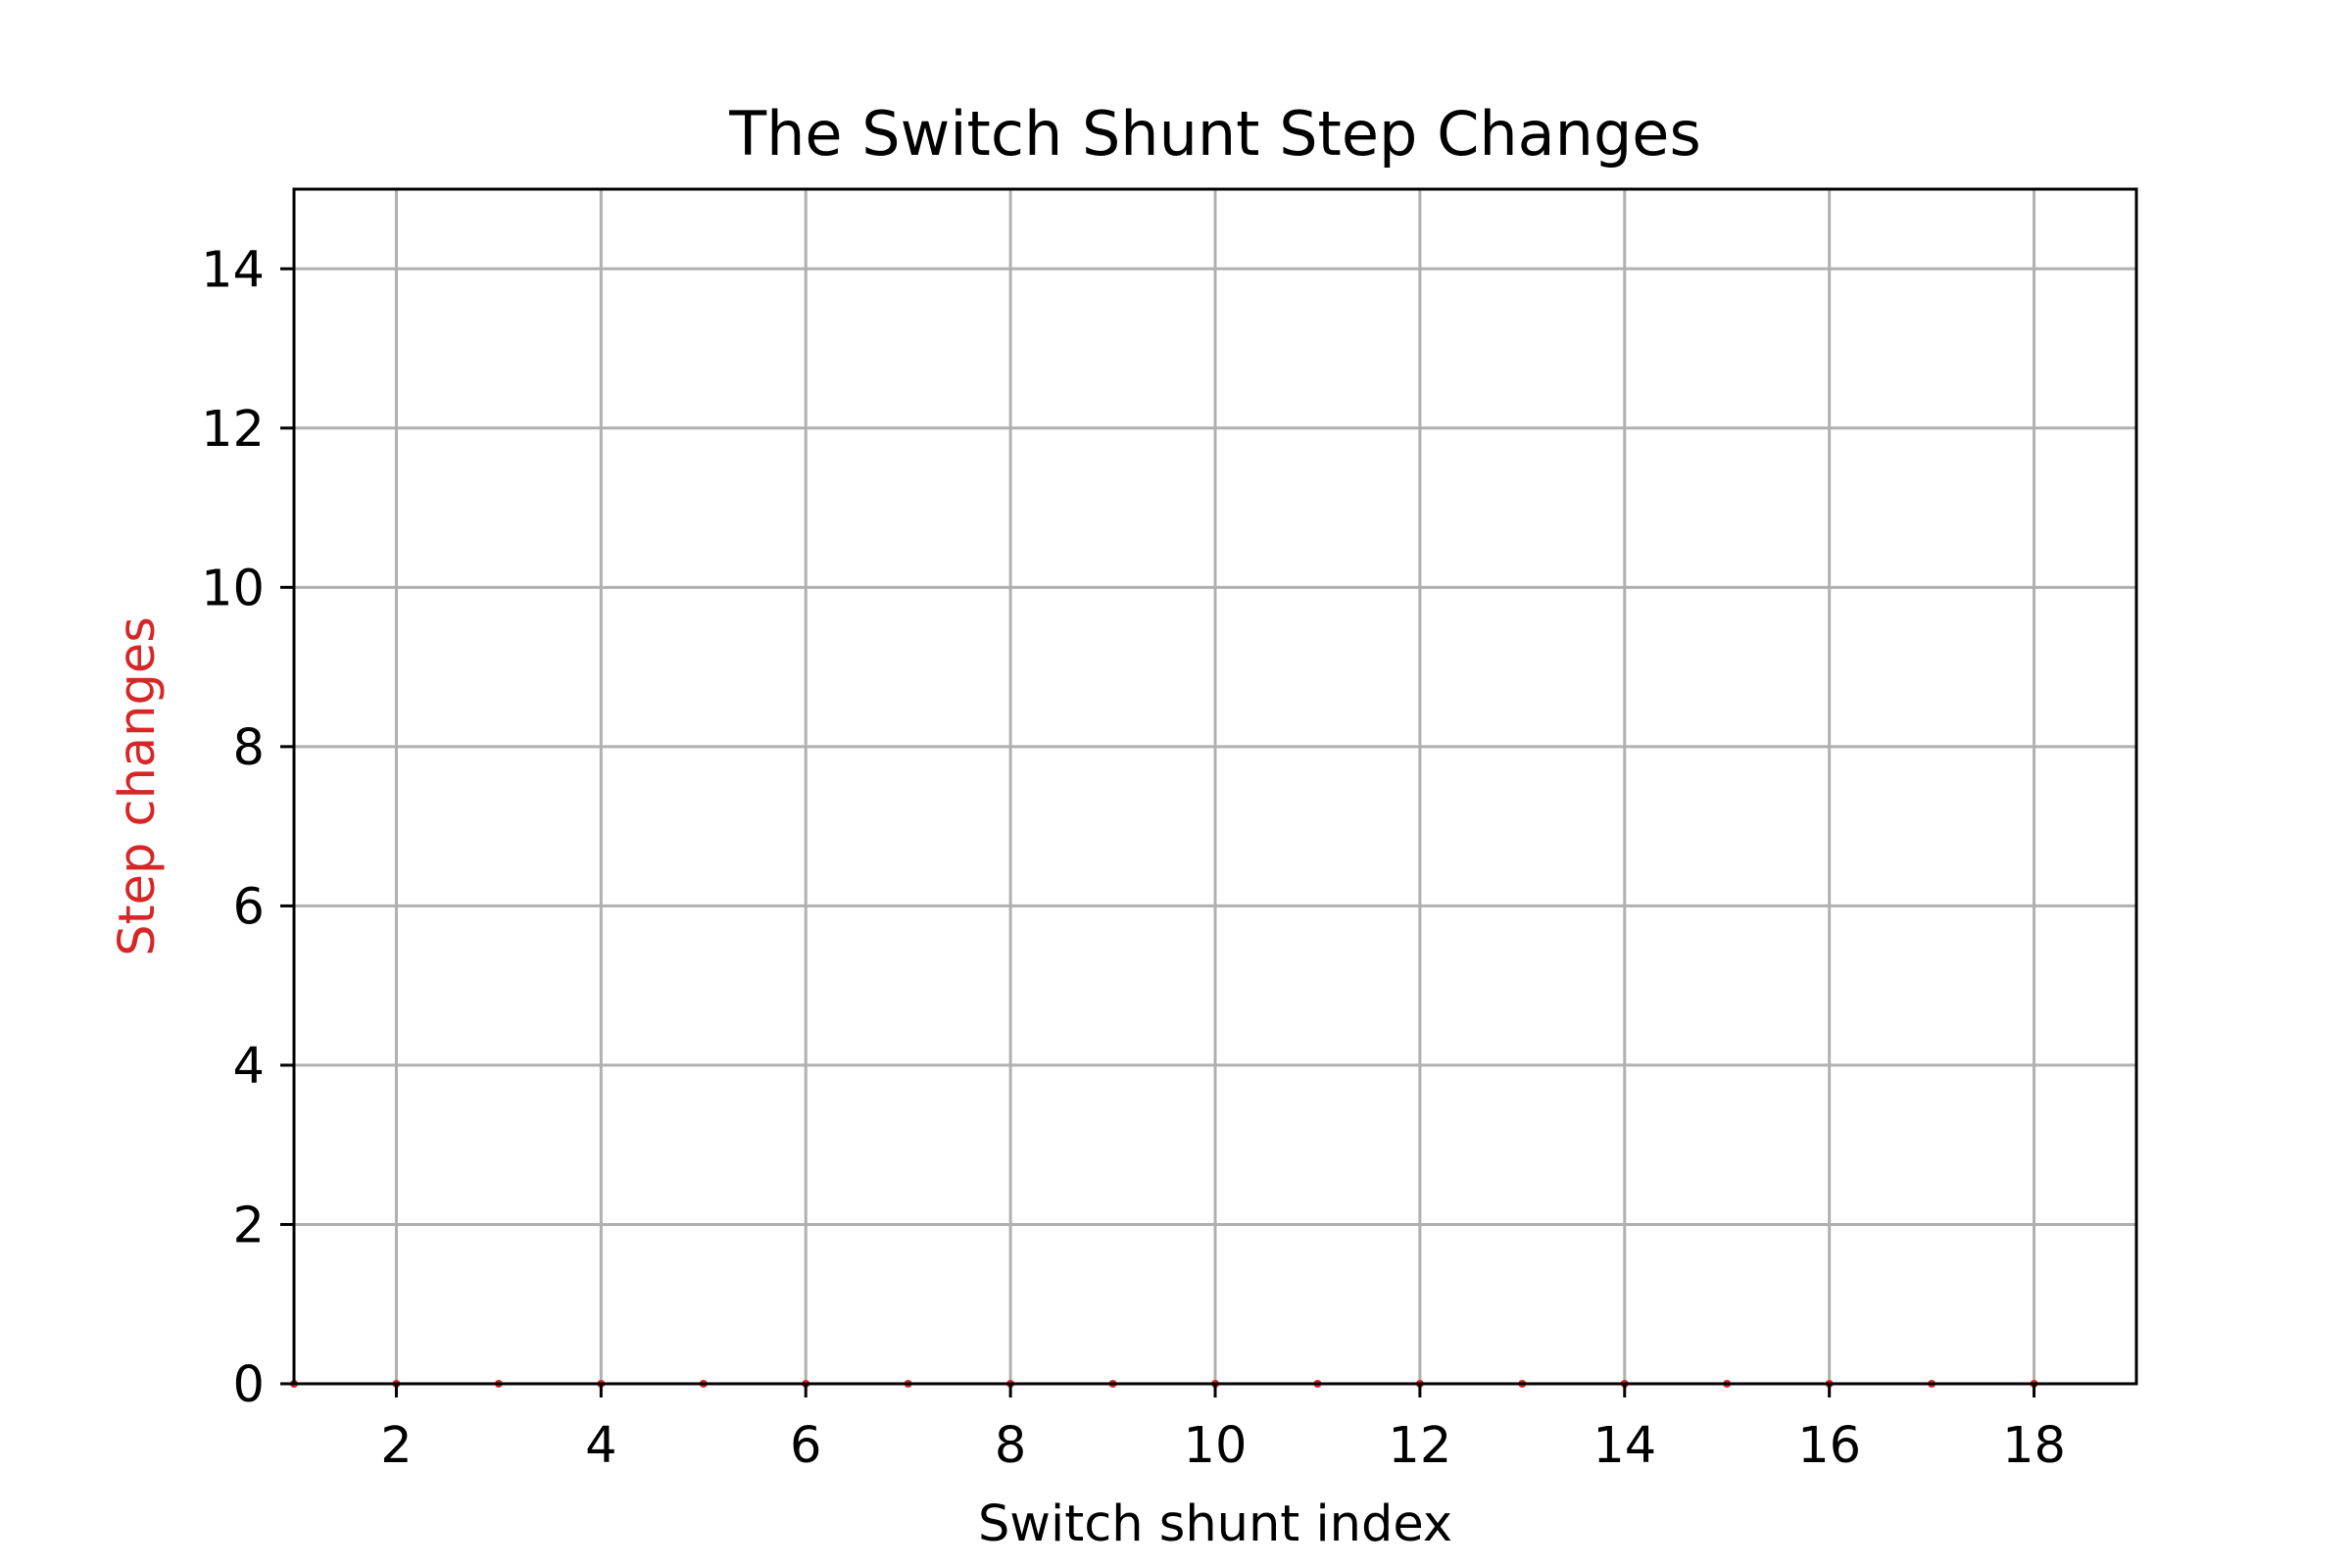 The height and width of the screenshot is (1568, 2352). I want to click on x-tick-label: 10, so click(1216, 1446).